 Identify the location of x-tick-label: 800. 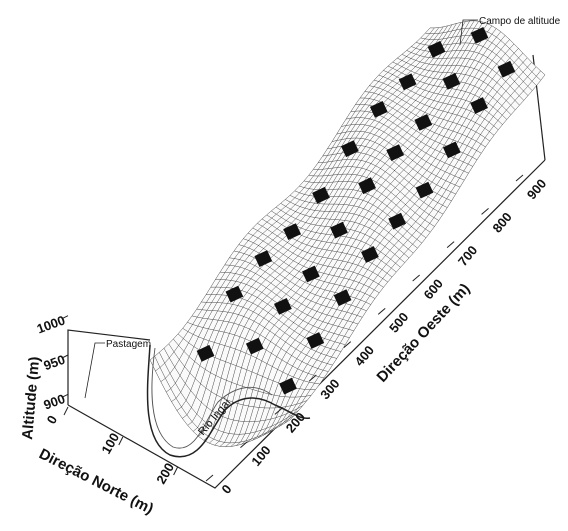
(501, 222).